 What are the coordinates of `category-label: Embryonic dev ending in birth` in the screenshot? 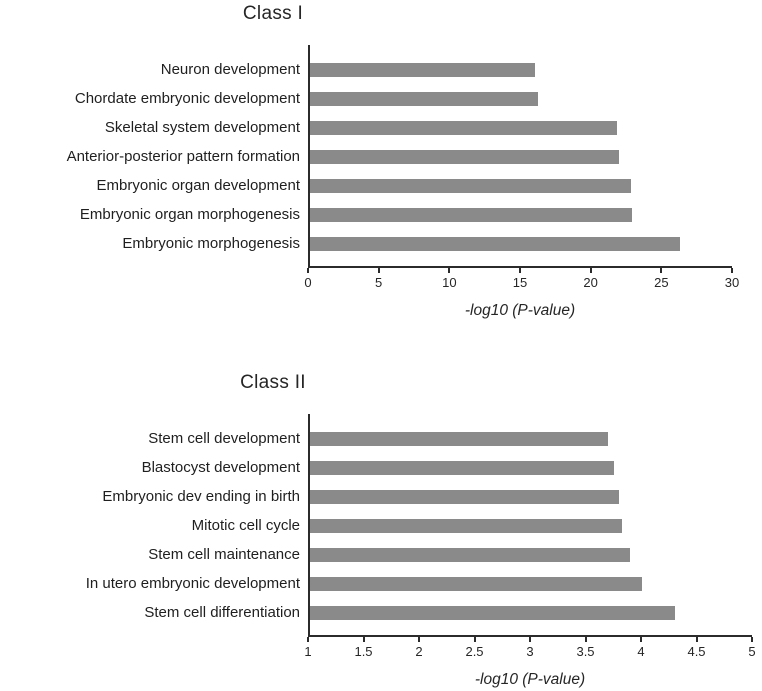 It's located at (201, 496).